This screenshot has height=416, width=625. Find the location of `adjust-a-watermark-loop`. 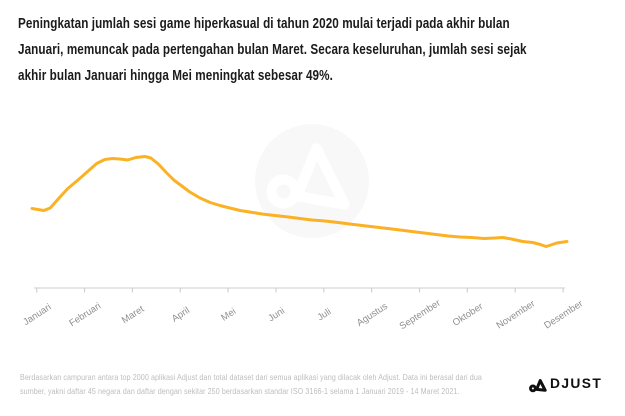

adjust-a-watermark-loop is located at coordinates (283, 191).